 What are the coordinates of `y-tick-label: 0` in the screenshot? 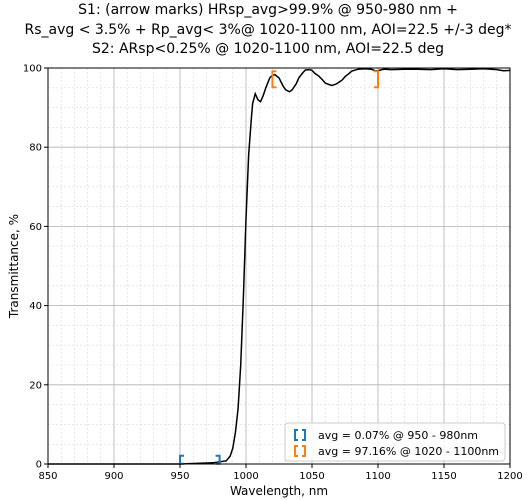 It's located at (39, 465).